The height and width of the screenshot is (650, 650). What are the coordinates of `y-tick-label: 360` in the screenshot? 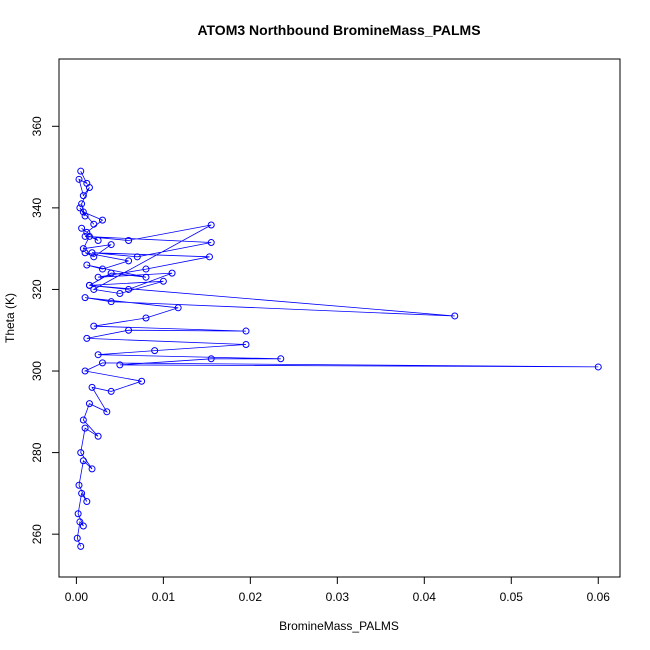 It's located at (37, 126).